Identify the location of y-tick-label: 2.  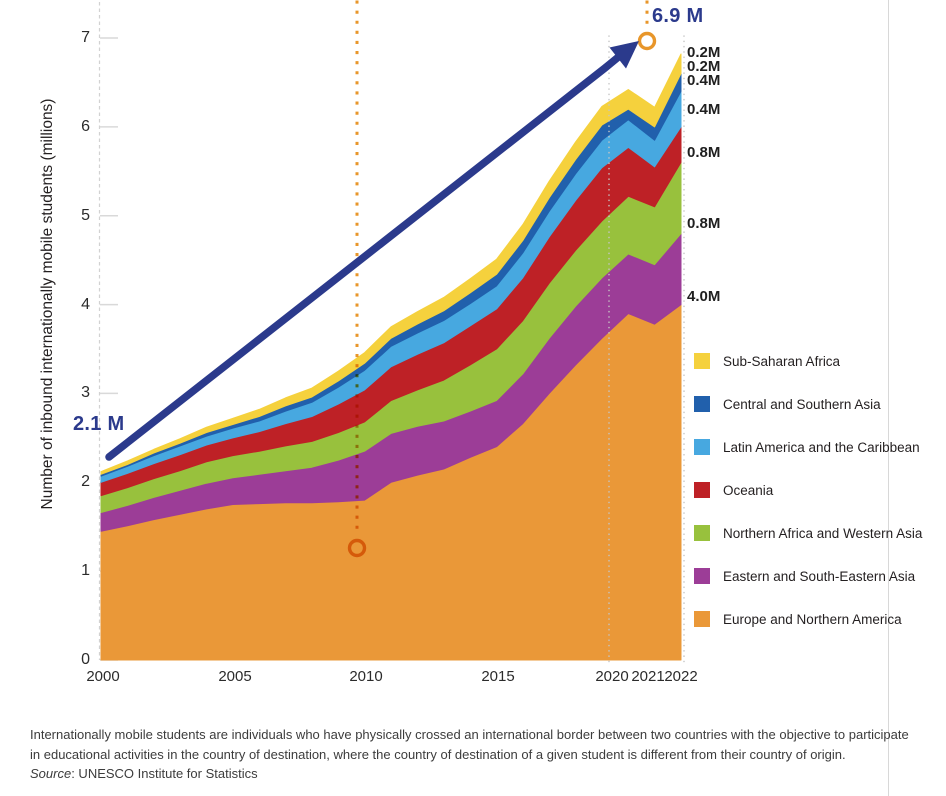
(85, 482).